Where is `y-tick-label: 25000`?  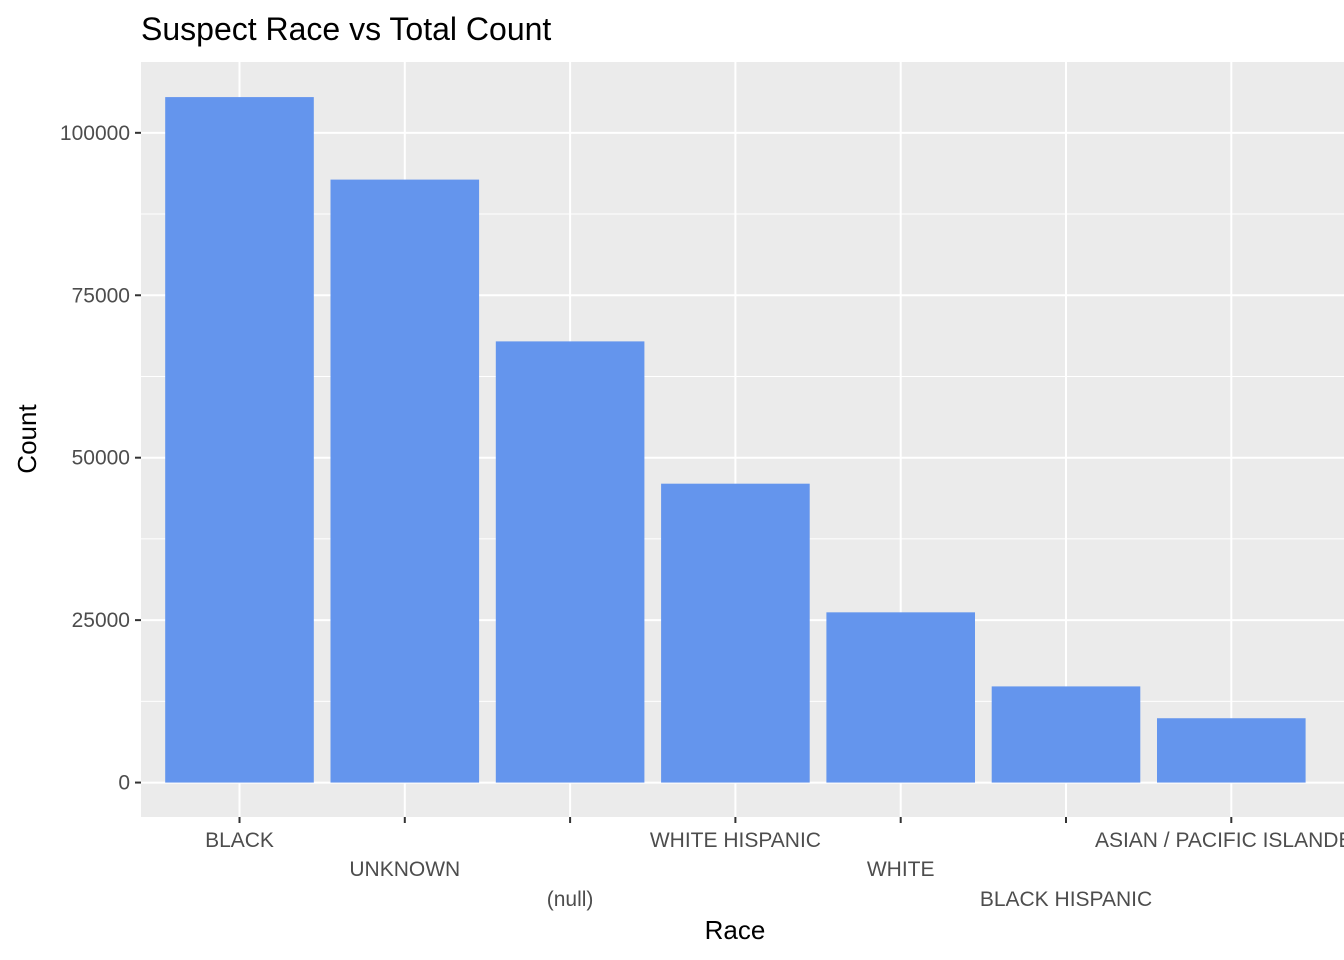 y-tick-label: 25000 is located at coordinates (101, 620).